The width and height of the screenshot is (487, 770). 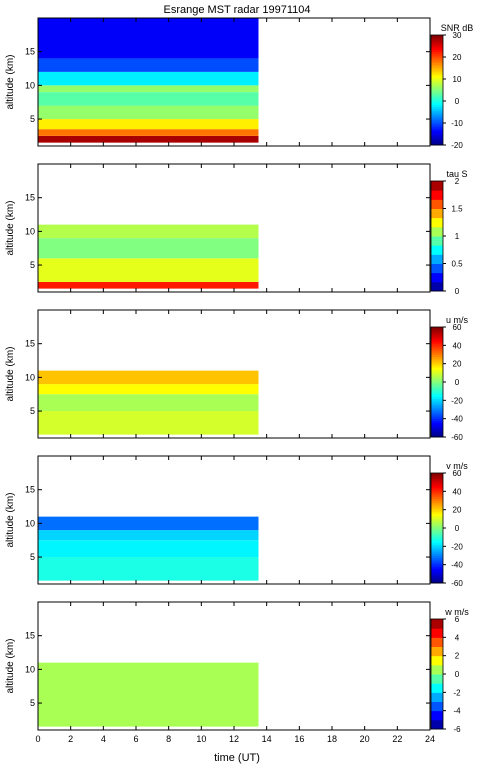 I want to click on colorbar-tick-label-snr-0: 0, so click(x=457, y=101).